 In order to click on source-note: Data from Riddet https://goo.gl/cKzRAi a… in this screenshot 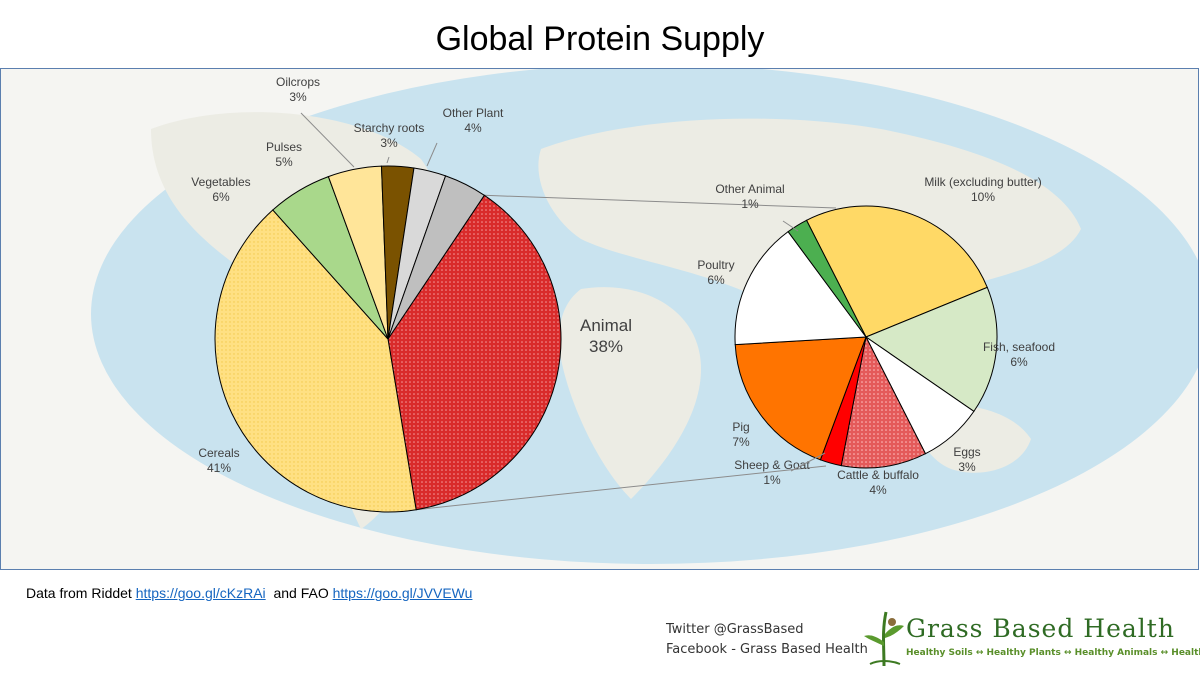, I will do `click(249, 593)`.